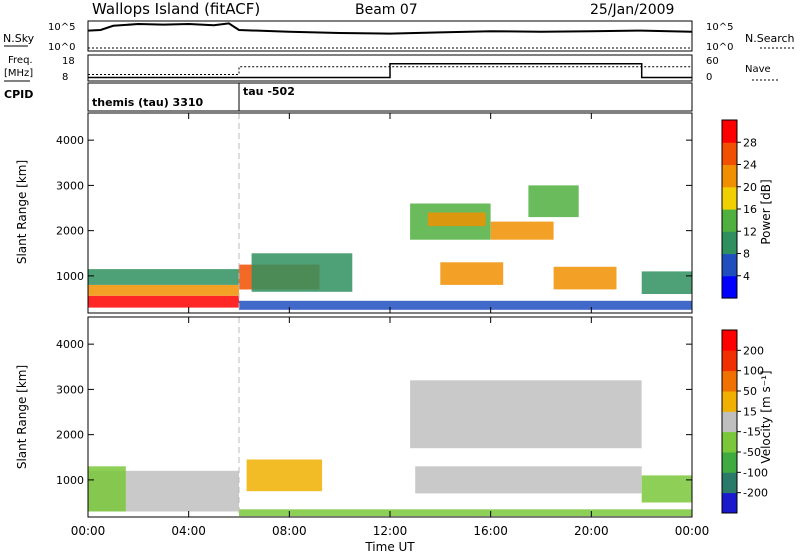  What do you see at coordinates (148, 102) in the screenshot?
I see `cpid-segment-label: themis (tau) 3310` at bounding box center [148, 102].